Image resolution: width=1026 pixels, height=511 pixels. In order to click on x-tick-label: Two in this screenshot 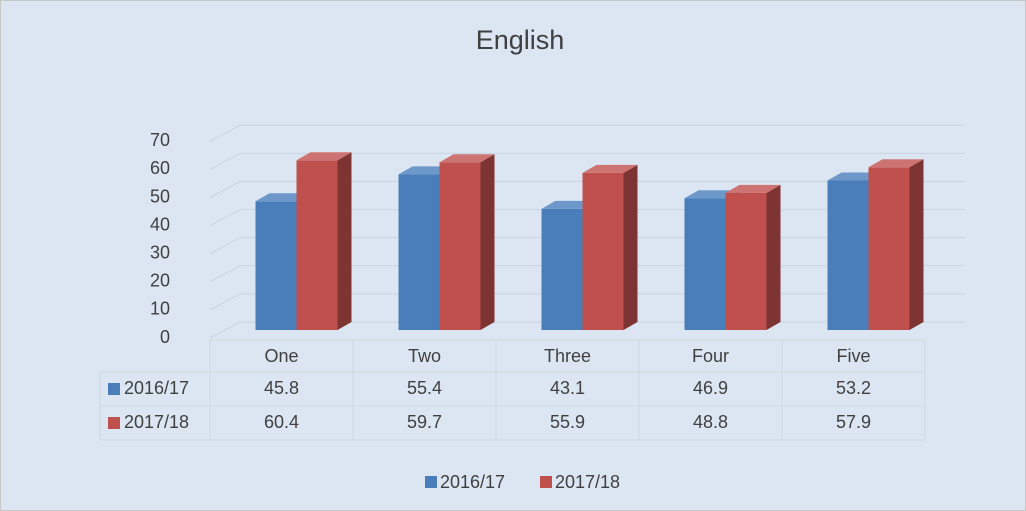, I will do `click(424, 356)`.